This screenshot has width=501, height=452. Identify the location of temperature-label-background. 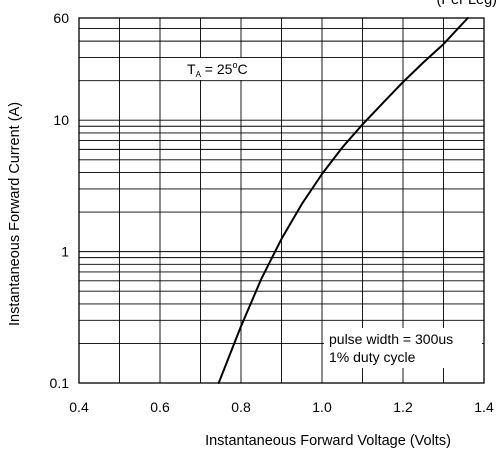
(221, 69).